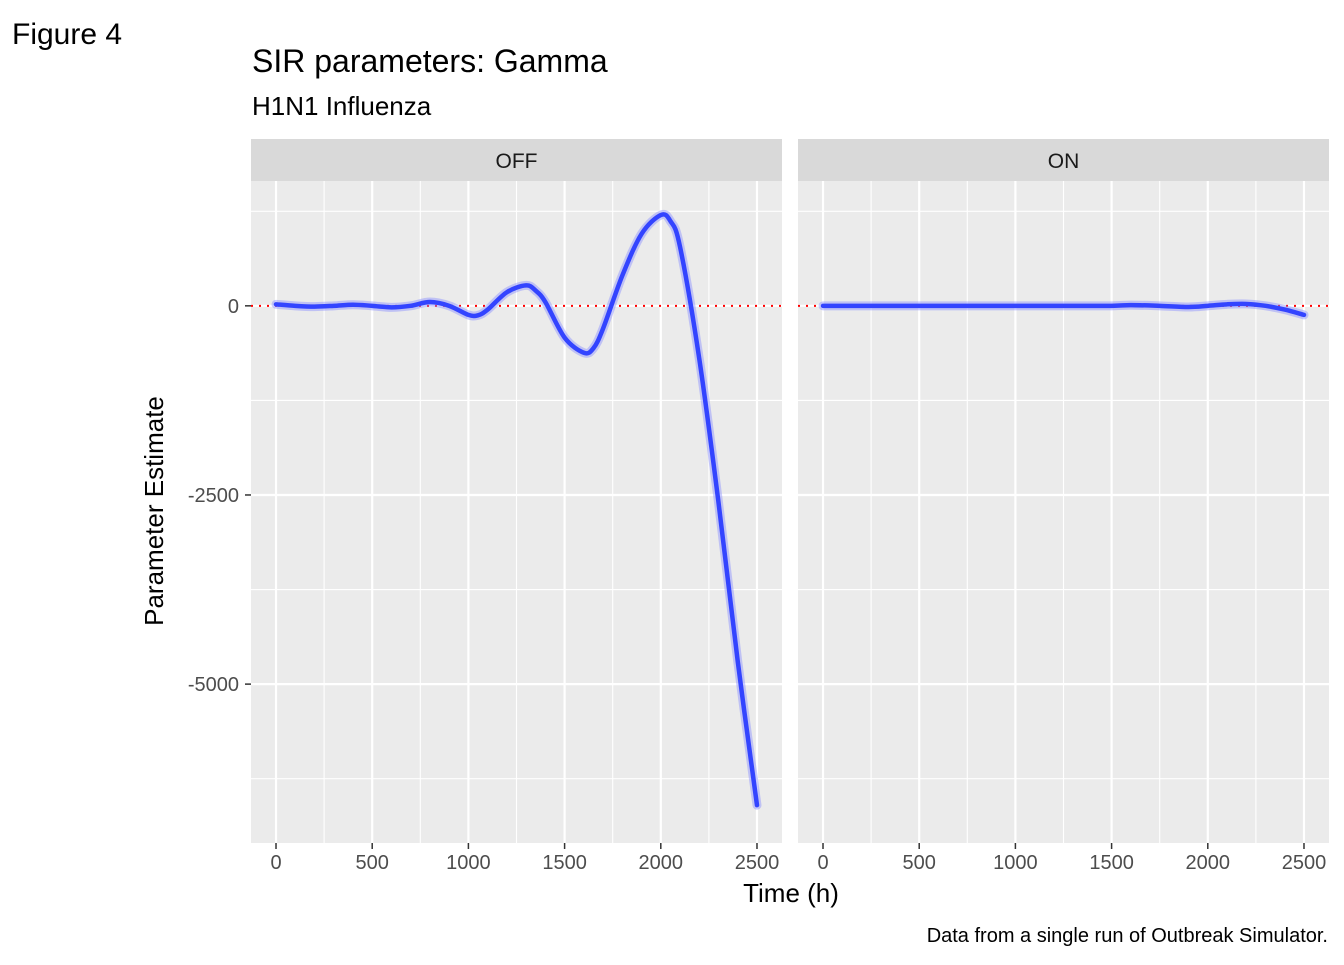 The width and height of the screenshot is (1344, 965). I want to click on figure-label: Figure 4, so click(67, 34).